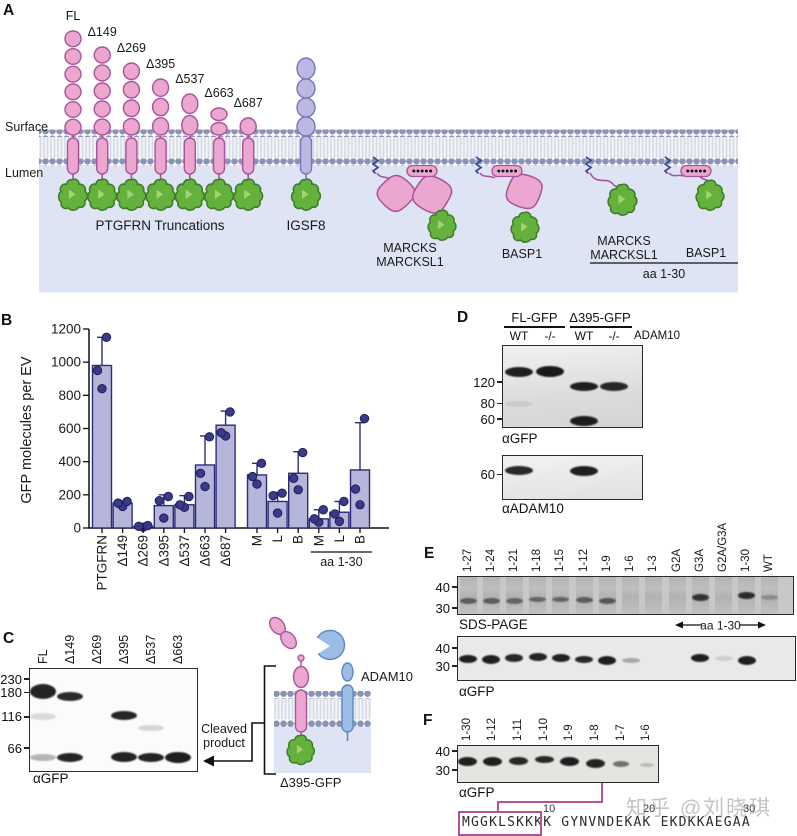  I want to click on truncation-label: Δ537, so click(189, 79).